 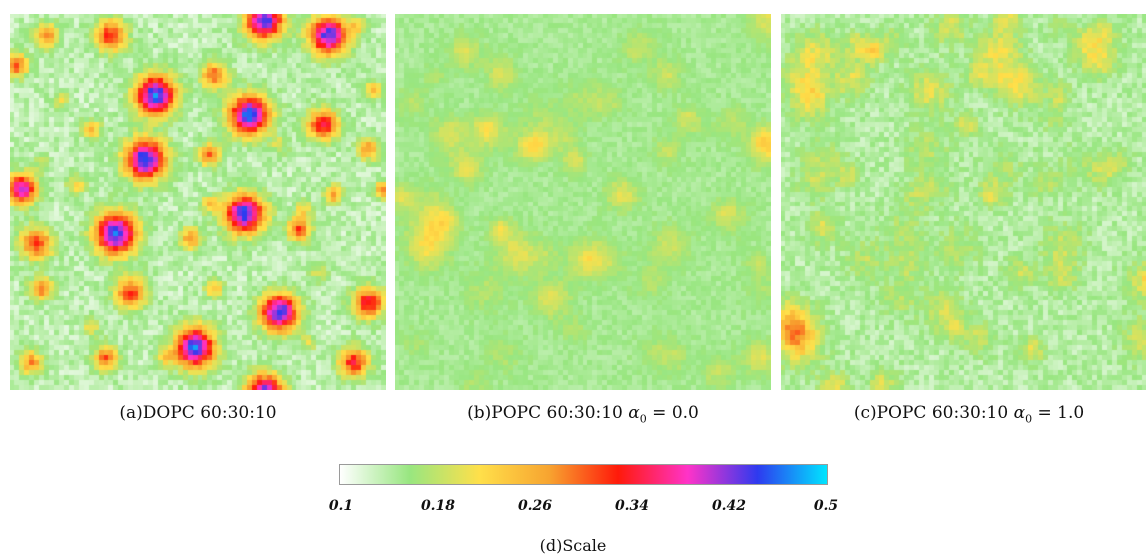 I want to click on caption-c: (c)POPC 60:30:10 α0 = 1.0, so click(x=963, y=414).